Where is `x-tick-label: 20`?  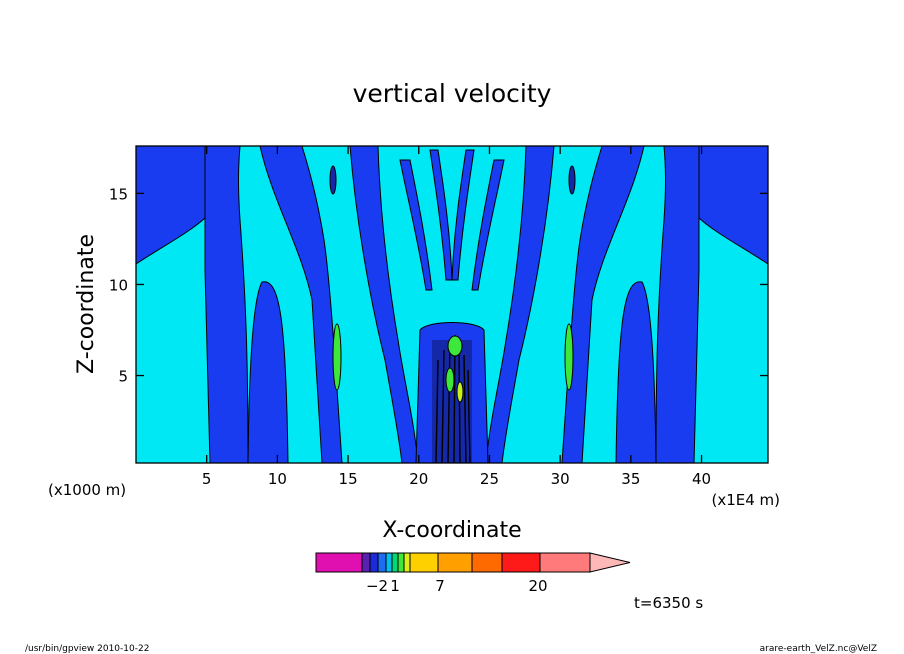
x-tick-label: 20 is located at coordinates (418, 479).